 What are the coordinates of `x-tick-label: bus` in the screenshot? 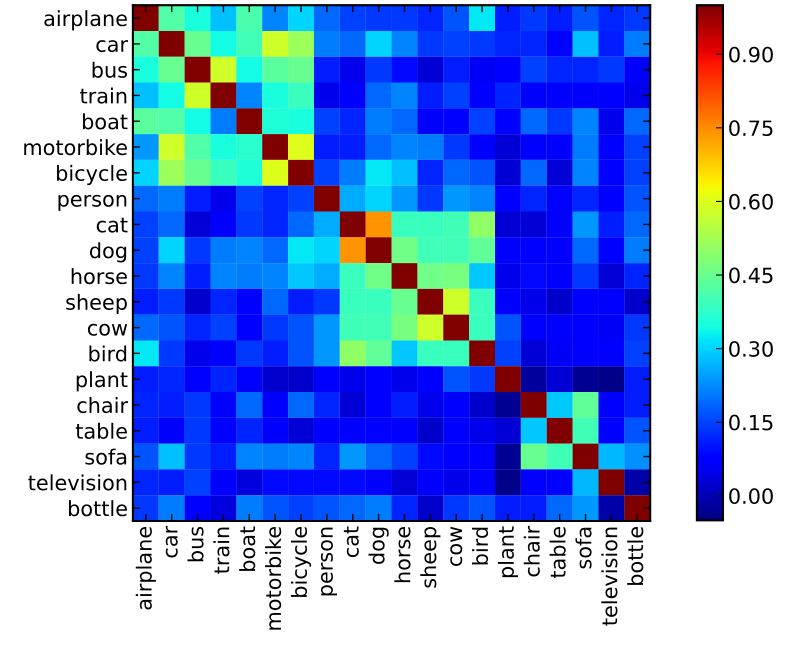 It's located at (195, 544).